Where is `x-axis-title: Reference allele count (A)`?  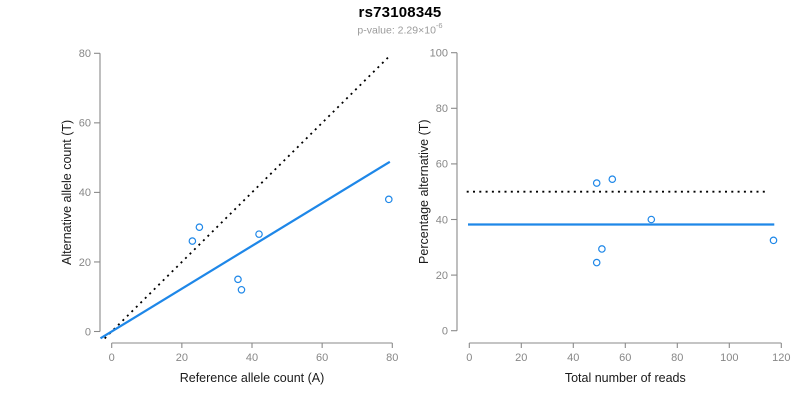
x-axis-title: Reference allele count (A) is located at coordinates (252, 378).